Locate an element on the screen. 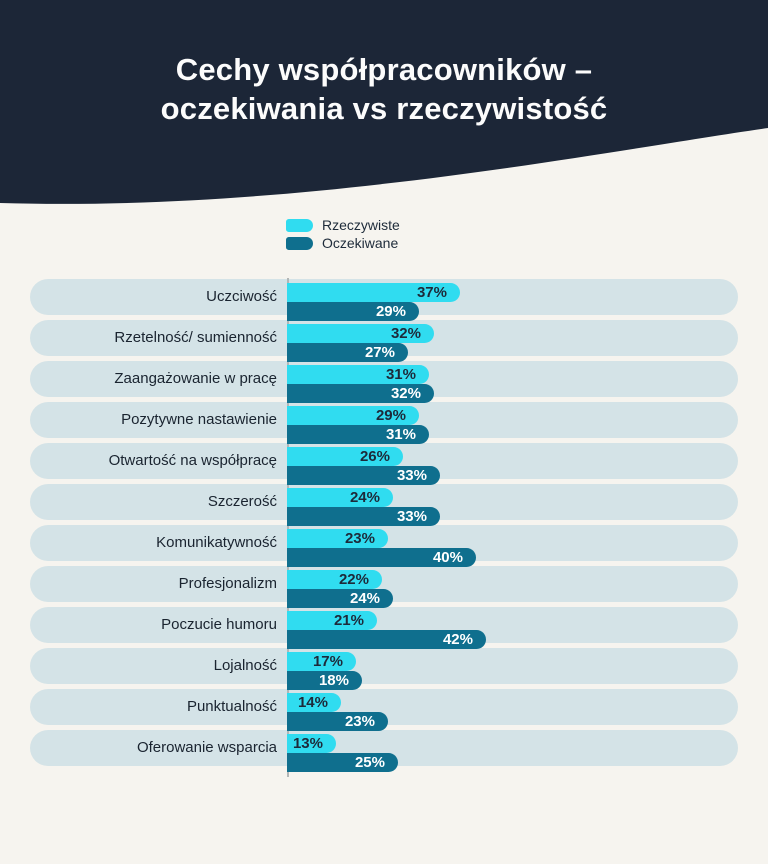 The height and width of the screenshot is (864, 768). bar-real: 14% is located at coordinates (314, 702).